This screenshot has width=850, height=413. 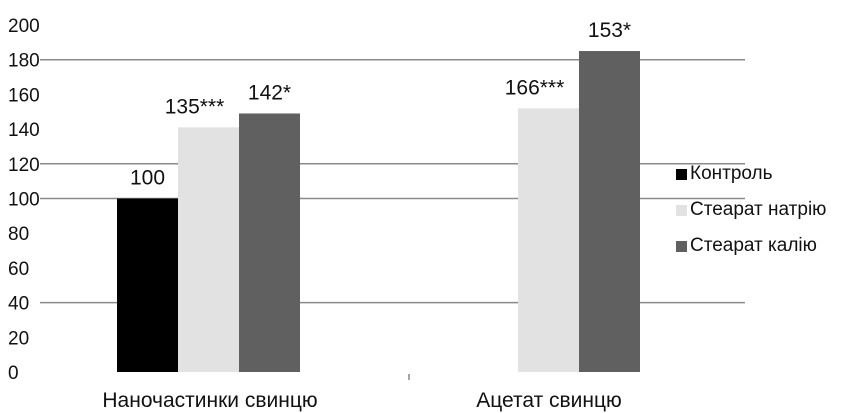 I want to click on legend-item-sodium-stearate: Стеарат натрію, so click(x=763, y=210).